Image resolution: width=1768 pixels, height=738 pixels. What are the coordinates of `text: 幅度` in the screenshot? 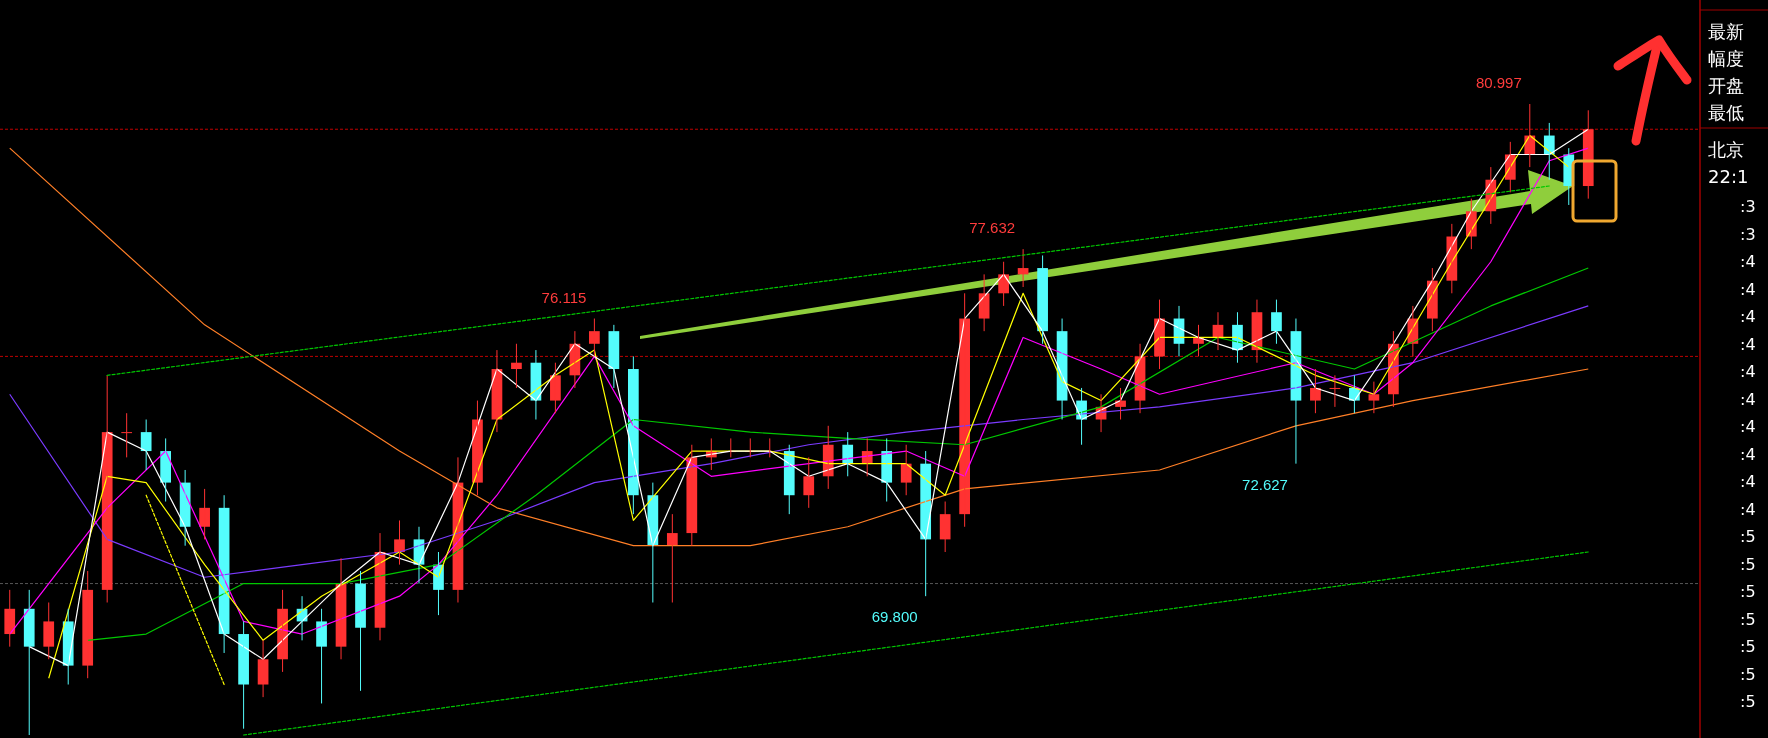 It's located at (1726, 58).